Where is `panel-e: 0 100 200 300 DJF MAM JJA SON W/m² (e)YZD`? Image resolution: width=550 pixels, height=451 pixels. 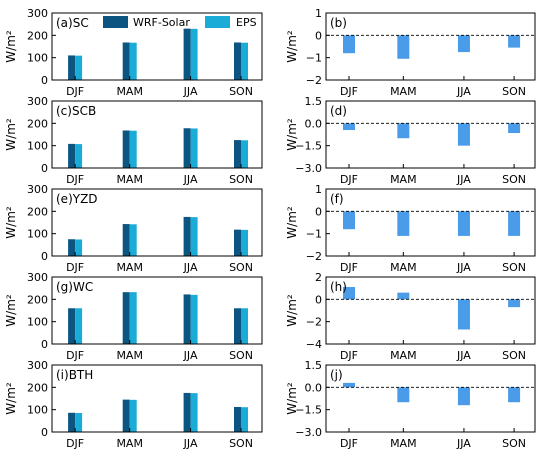
panel-e: 0 100 200 300 DJF MAM JJA SON W/m² (e)YZD is located at coordinates (133, 228).